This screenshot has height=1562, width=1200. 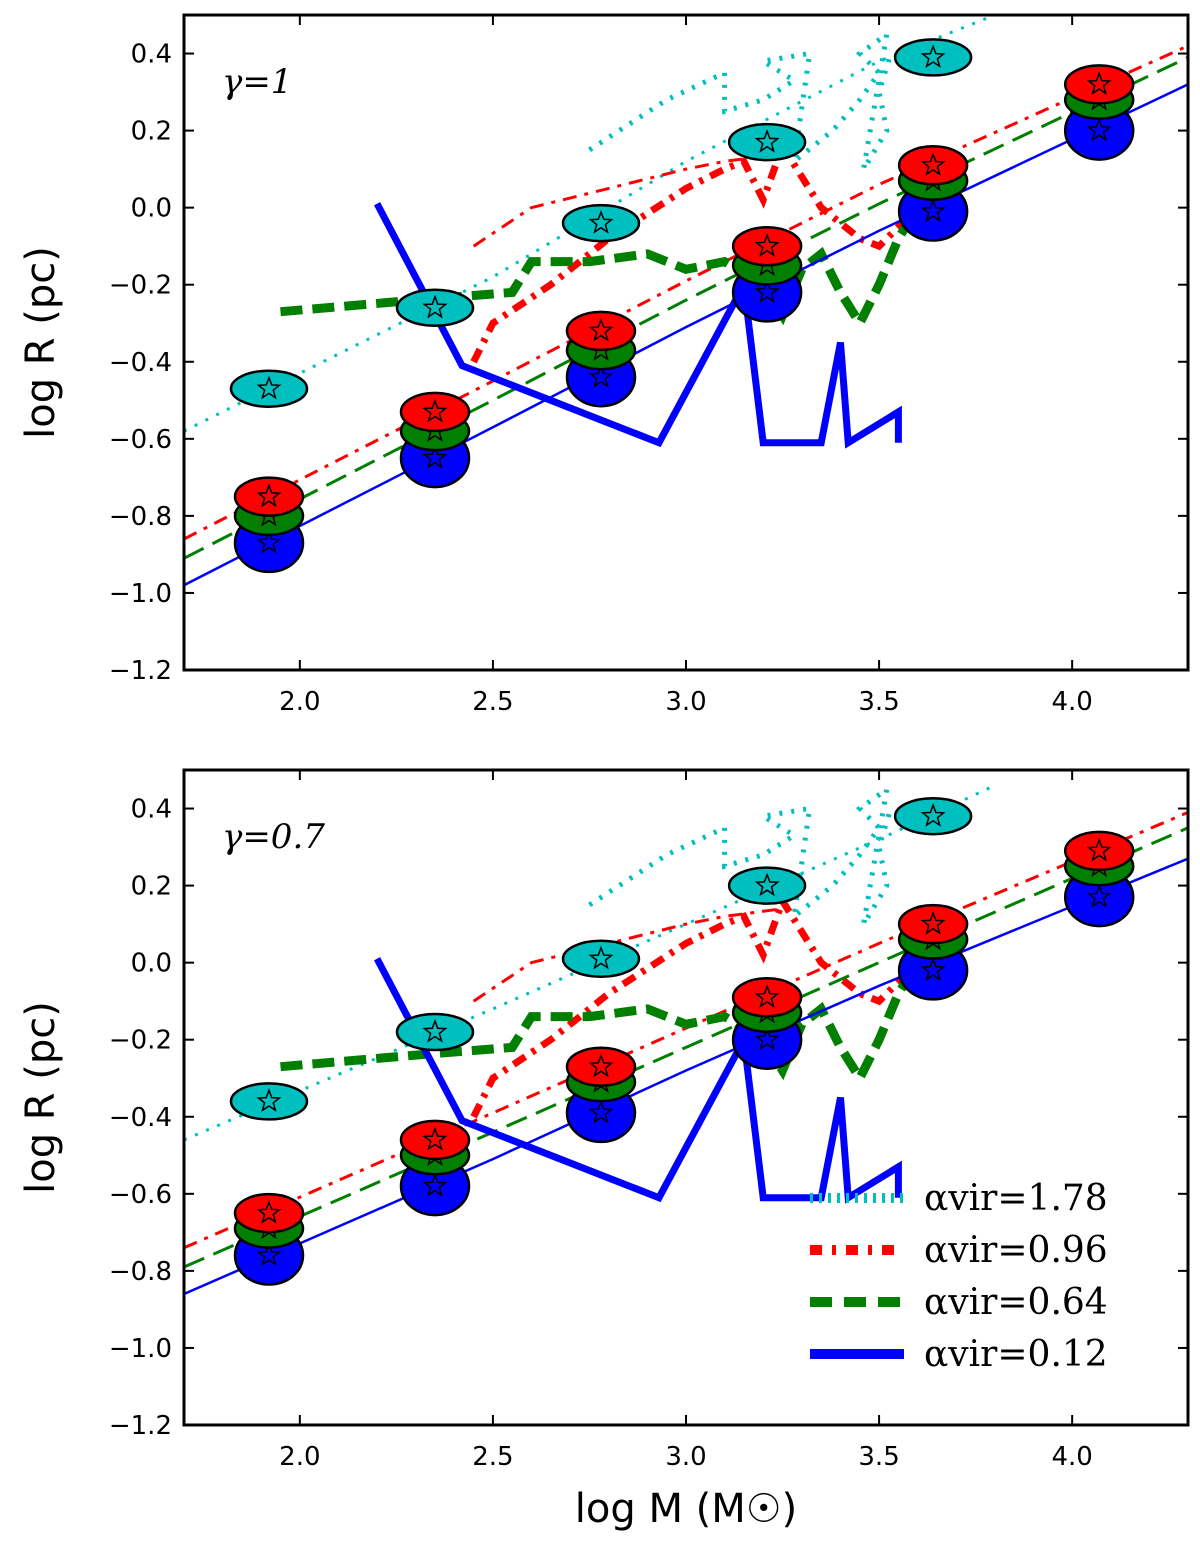 I want to click on gamma-annotation: γ=0.7, so click(x=273, y=837).